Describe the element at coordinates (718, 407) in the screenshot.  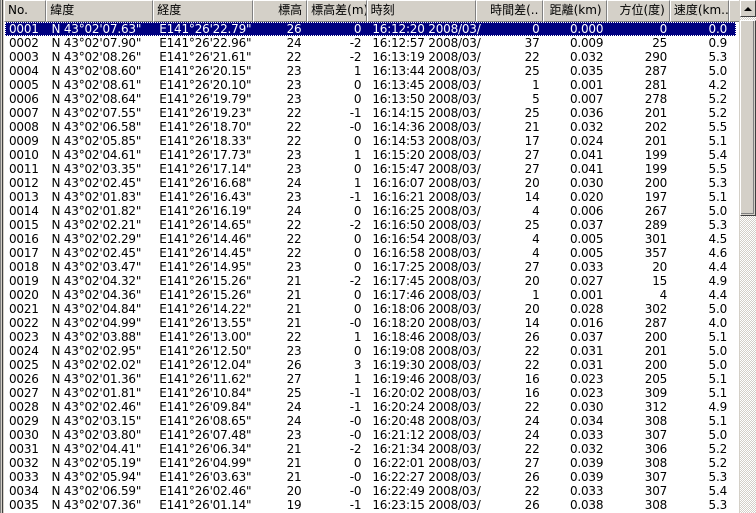
I see `cell-speed: 4.9` at that location.